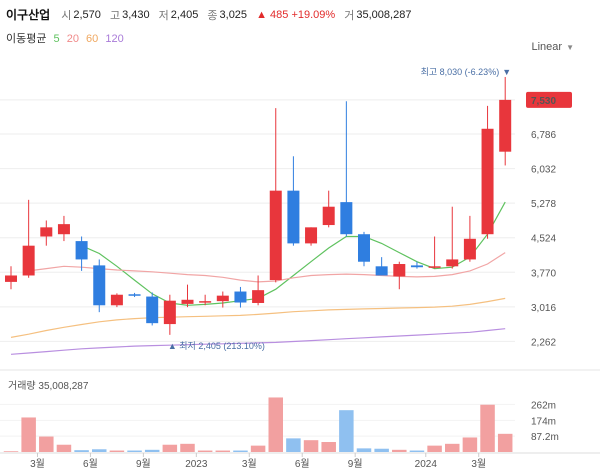 The height and width of the screenshot is (473, 600). What do you see at coordinates (136, 14) in the screenshot?
I see `high-value: 3,430` at bounding box center [136, 14].